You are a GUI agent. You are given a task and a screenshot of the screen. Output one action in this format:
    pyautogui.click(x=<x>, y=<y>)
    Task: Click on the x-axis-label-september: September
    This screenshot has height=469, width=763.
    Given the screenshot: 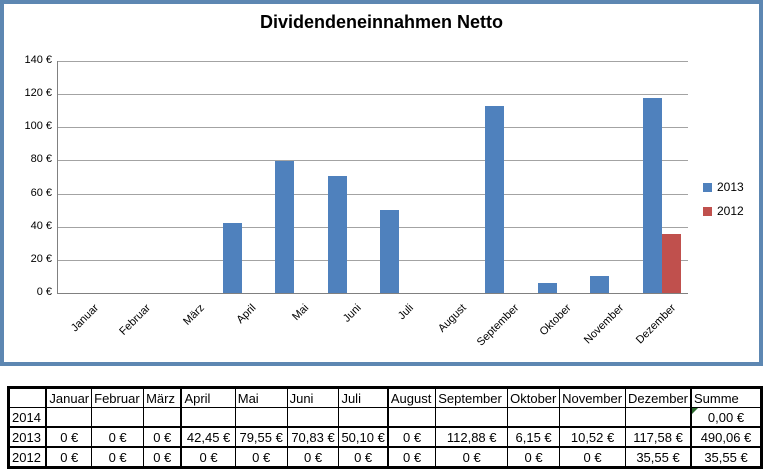 What is the action you would take?
    pyautogui.click(x=498, y=325)
    